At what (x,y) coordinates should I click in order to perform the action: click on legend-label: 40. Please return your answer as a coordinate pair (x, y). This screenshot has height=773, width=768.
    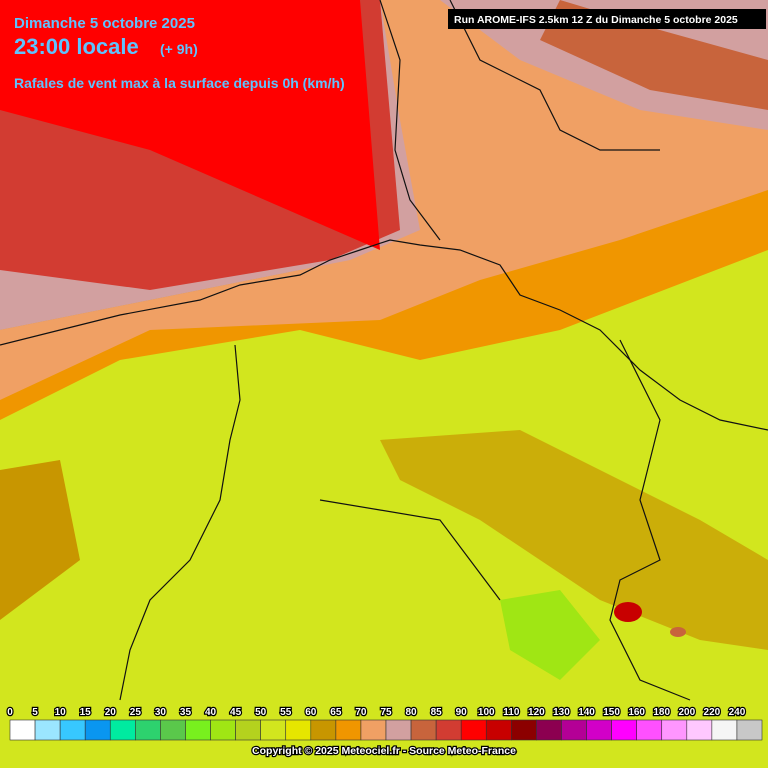
    Looking at the image, I should click on (211, 712).